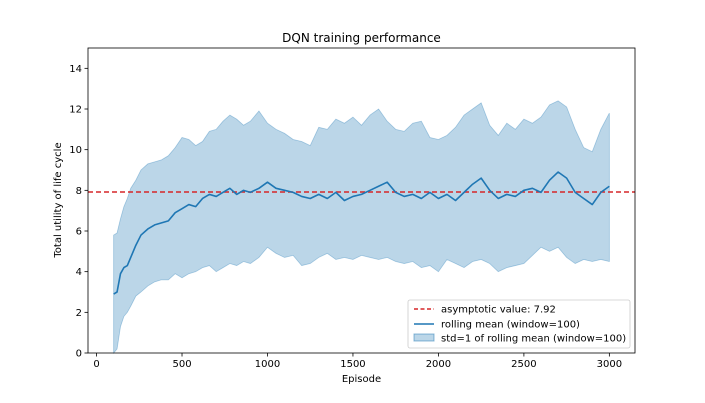  I want to click on x-axis: 0 500 1000 1500 2000 2500 3000, so click(357, 361).